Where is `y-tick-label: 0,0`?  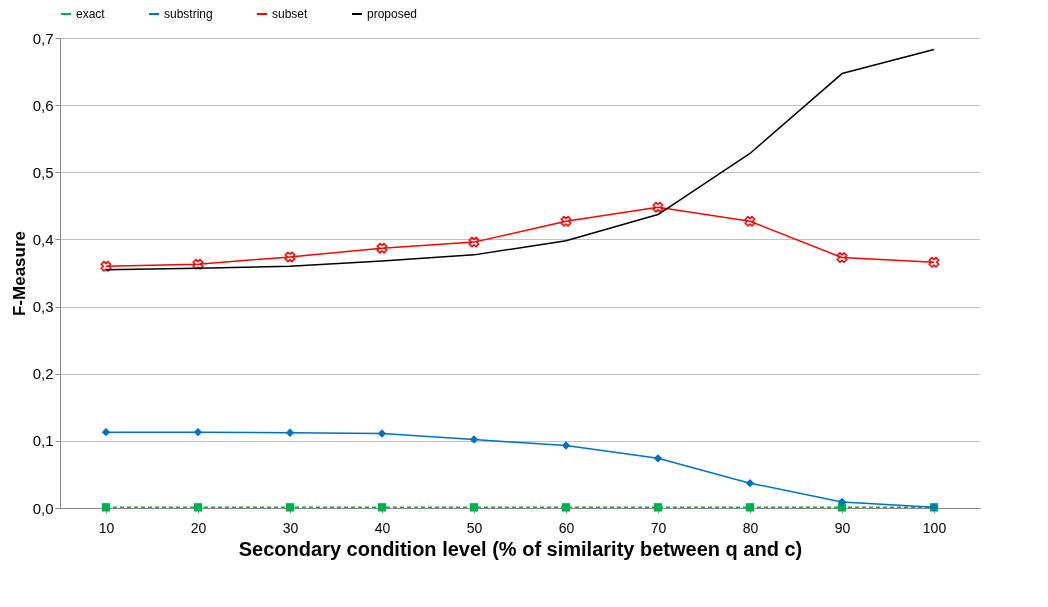
y-tick-label: 0,0 is located at coordinates (43, 508).